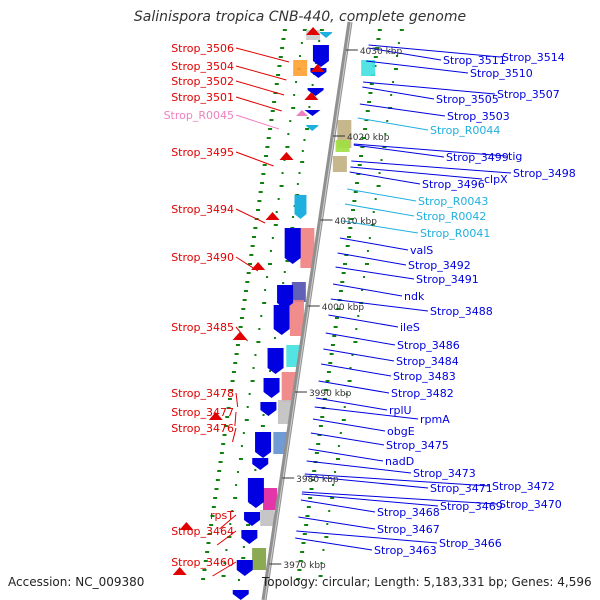 The height and width of the screenshot is (600, 600). What do you see at coordinates (467, 99) in the screenshot?
I see `right-label: Strop_3505` at bounding box center [467, 99].